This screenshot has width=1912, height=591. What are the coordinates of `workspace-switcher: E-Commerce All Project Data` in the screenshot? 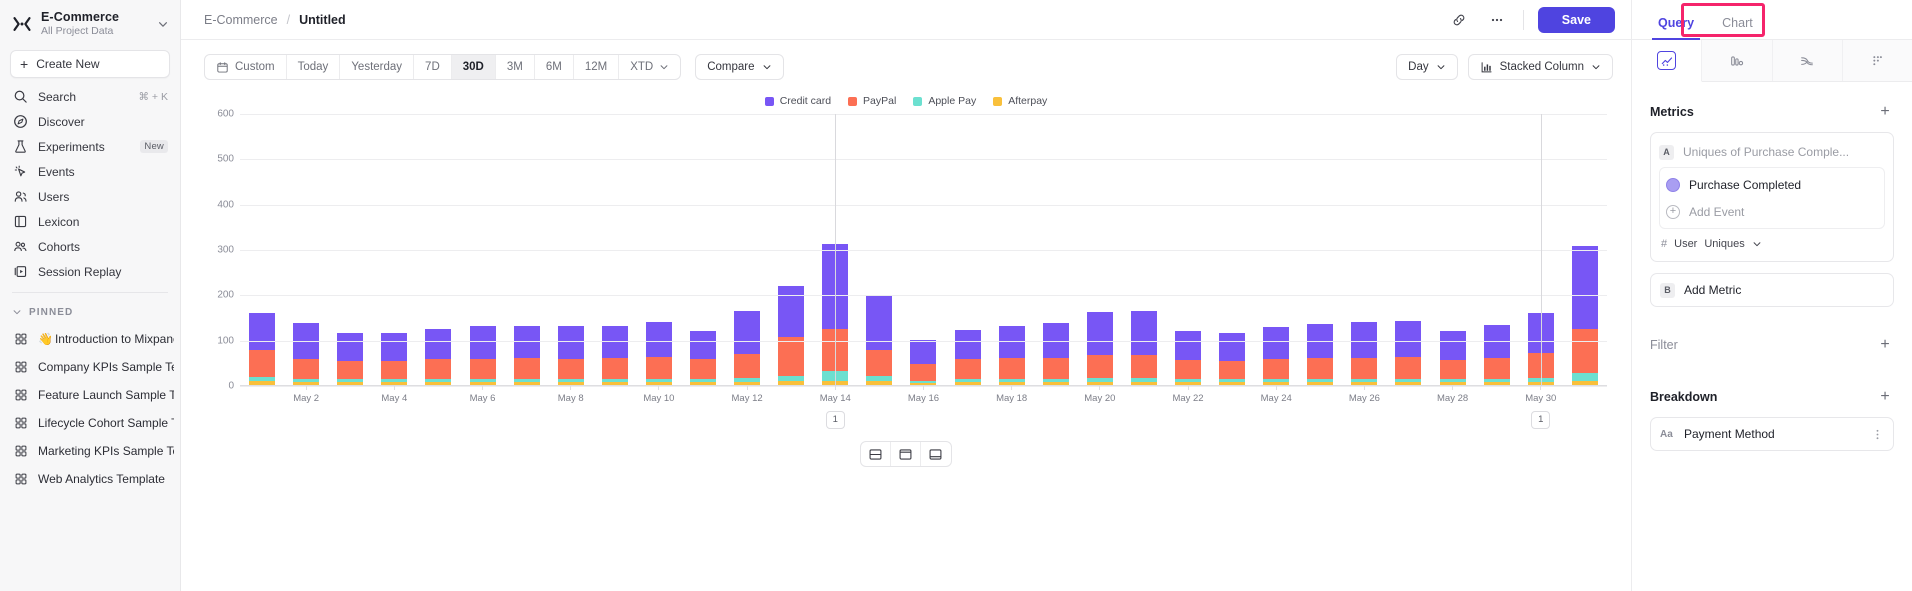 It's located at (90, 24).